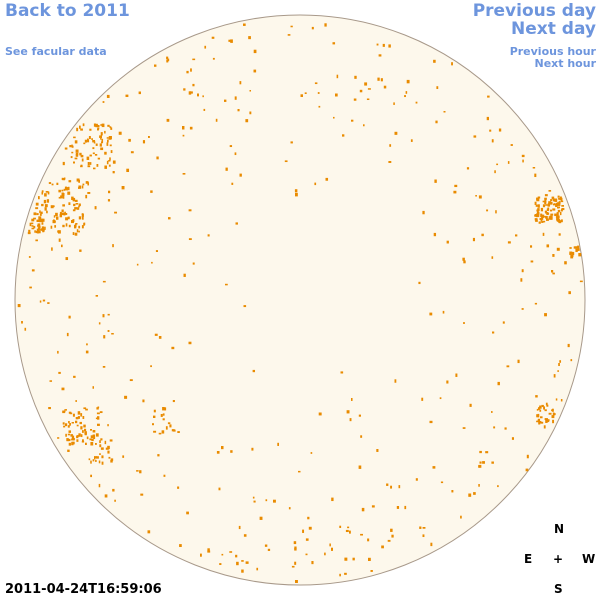 The height and width of the screenshot is (600, 600). Describe the element at coordinates (67, 11) in the screenshot. I see `back-link: Back to 2011` at that location.